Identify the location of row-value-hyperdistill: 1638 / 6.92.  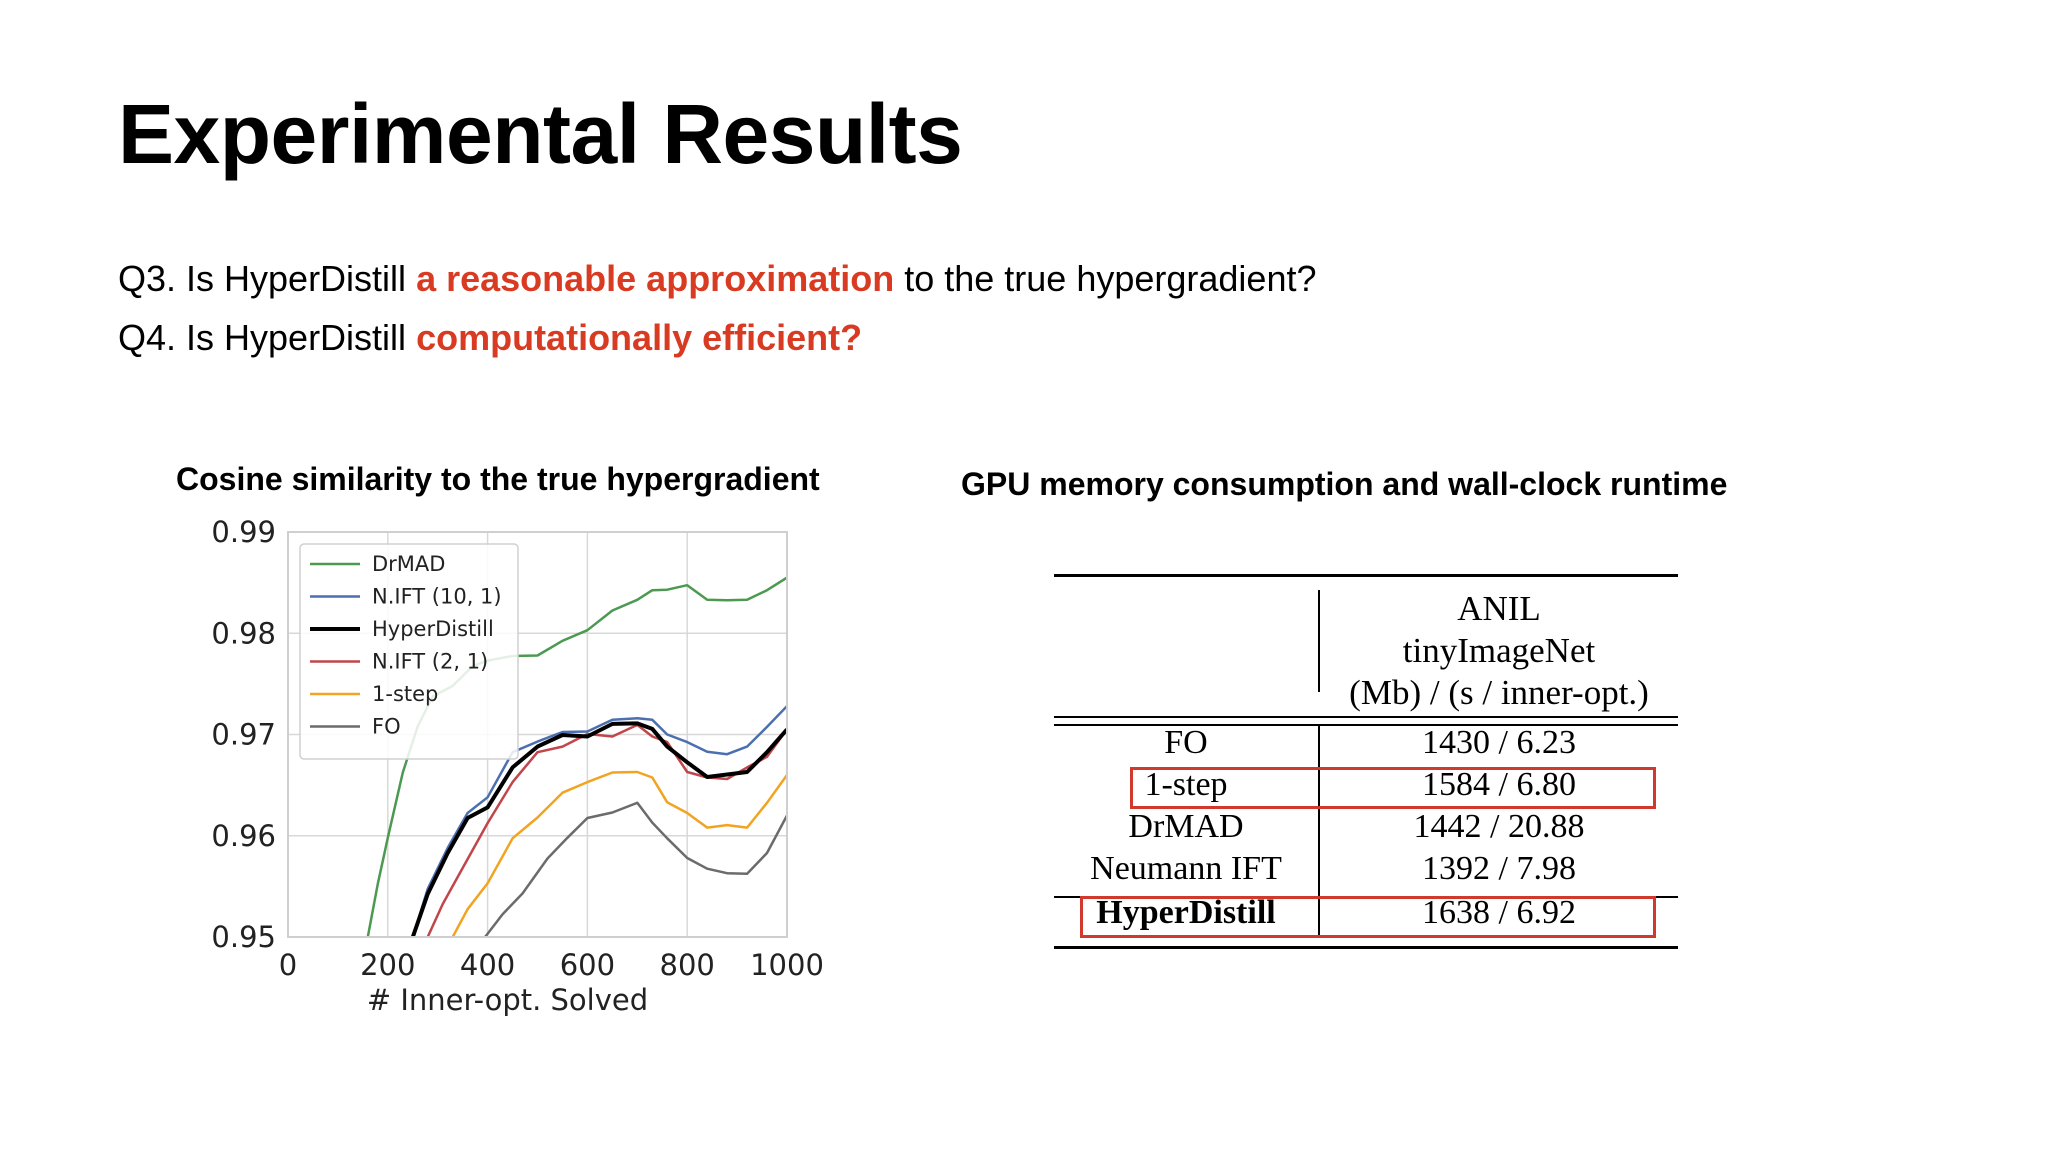
(1499, 912).